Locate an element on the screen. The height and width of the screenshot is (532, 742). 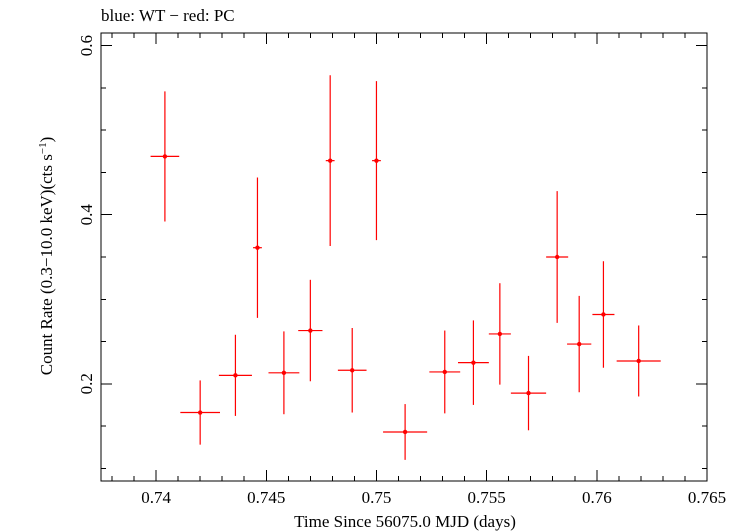
x-tick-label: 0.74 is located at coordinates (156, 497).